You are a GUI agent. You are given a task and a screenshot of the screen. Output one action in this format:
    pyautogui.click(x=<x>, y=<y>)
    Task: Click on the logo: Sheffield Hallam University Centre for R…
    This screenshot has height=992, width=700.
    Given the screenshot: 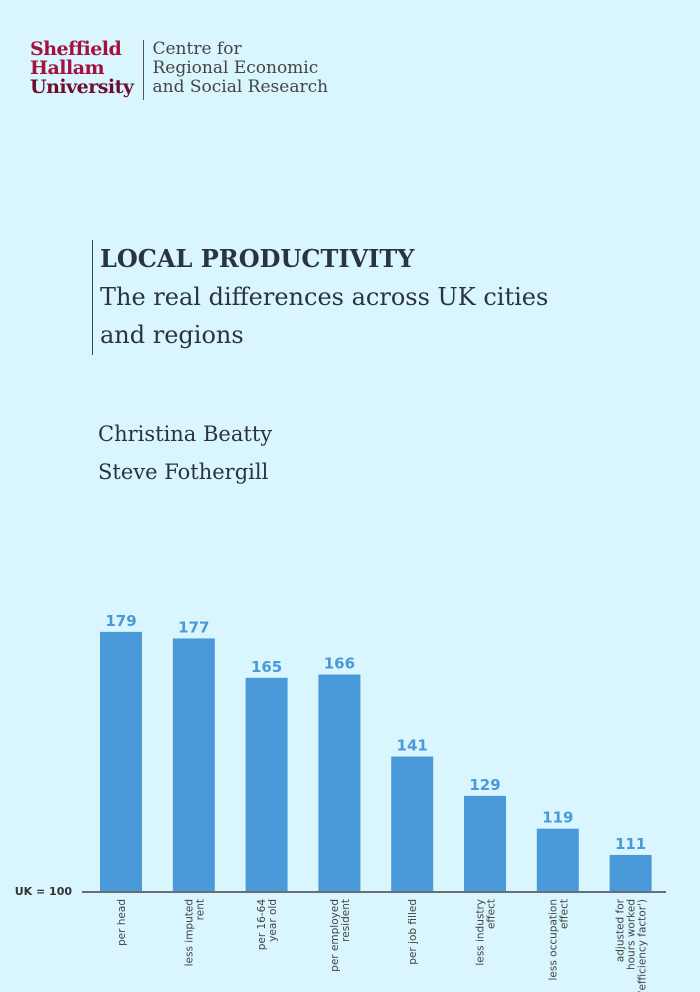 What is the action you would take?
    pyautogui.click(x=179, y=70)
    